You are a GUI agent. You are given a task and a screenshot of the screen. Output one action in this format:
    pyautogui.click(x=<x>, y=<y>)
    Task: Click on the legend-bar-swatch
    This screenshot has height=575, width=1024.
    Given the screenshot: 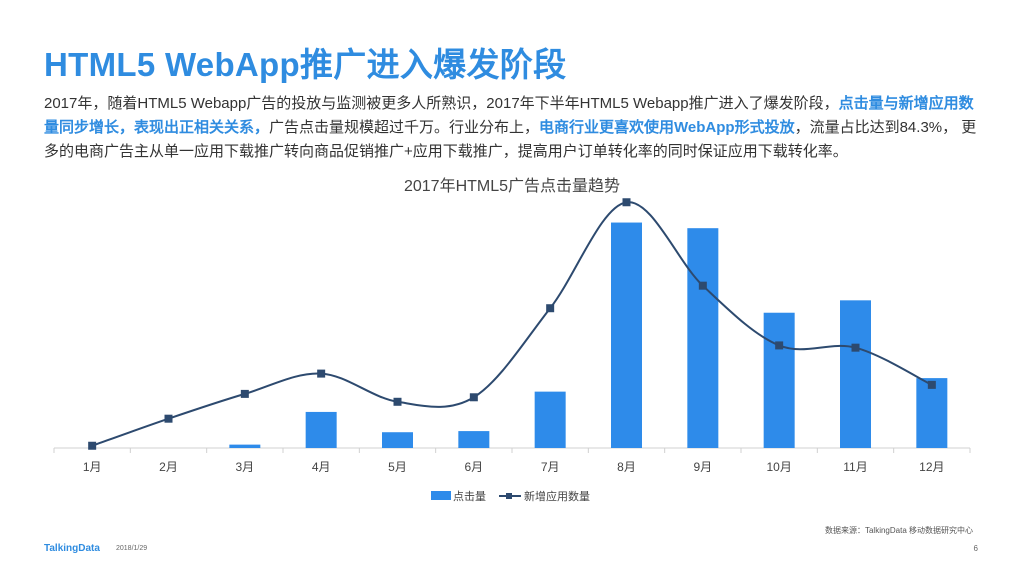 What is the action you would take?
    pyautogui.click(x=441, y=495)
    